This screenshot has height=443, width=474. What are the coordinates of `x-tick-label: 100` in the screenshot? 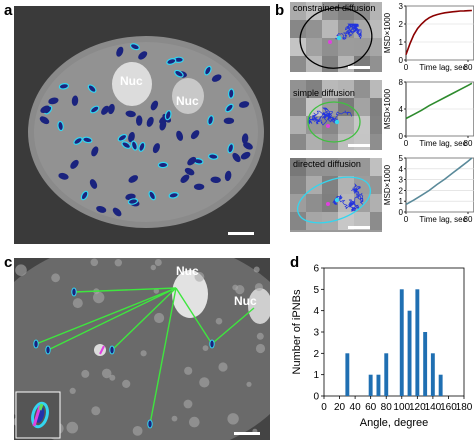 It's located at (401, 407).